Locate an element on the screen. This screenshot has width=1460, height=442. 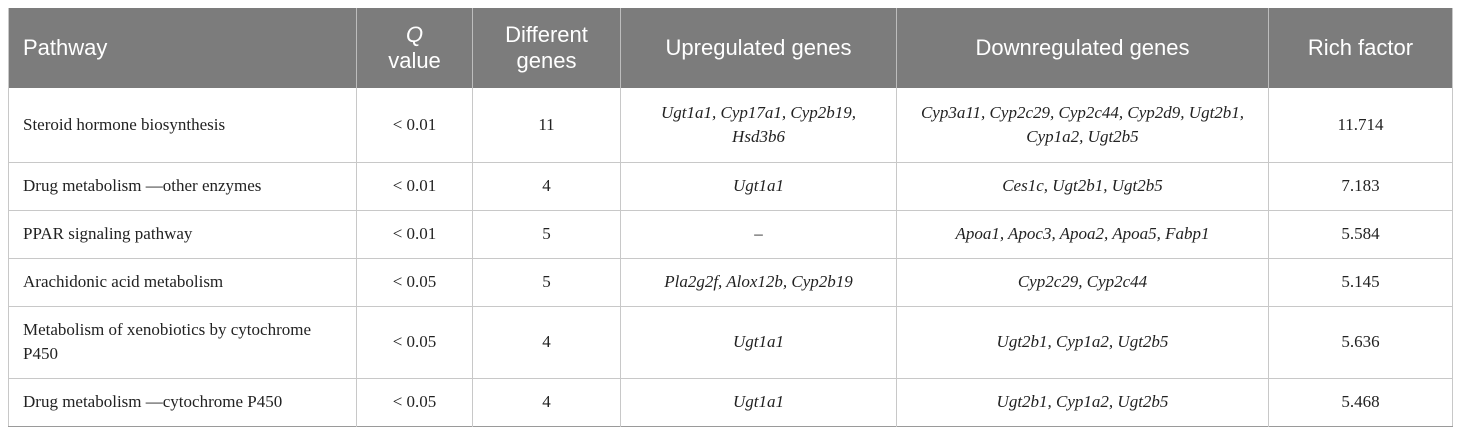
cell-downregulated-genes: Apoa1, Apoc3, Apoa2, Apoa5, Fabp1 is located at coordinates (1082, 234).